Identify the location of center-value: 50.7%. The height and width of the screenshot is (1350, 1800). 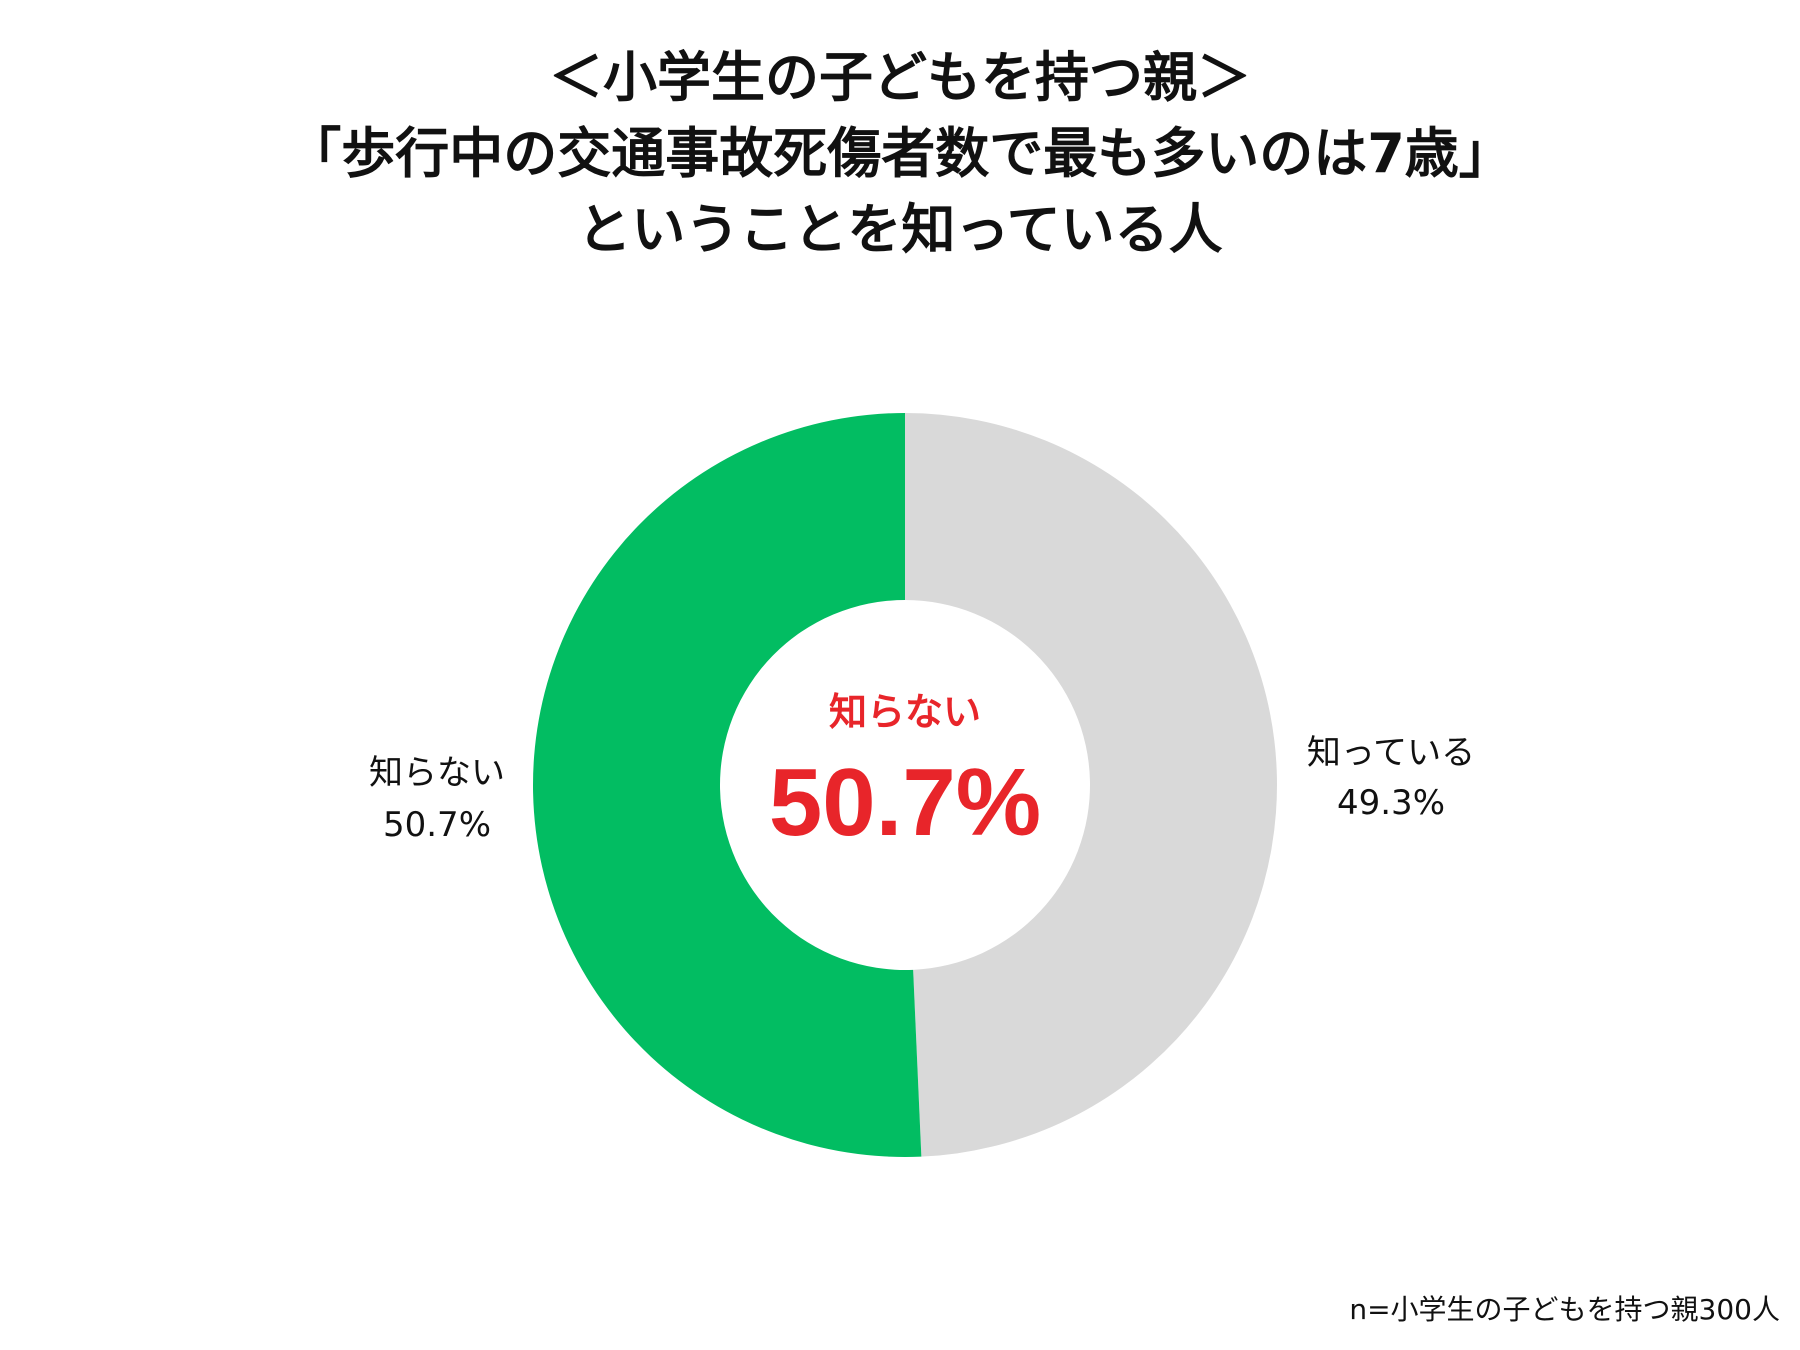
(905, 802).